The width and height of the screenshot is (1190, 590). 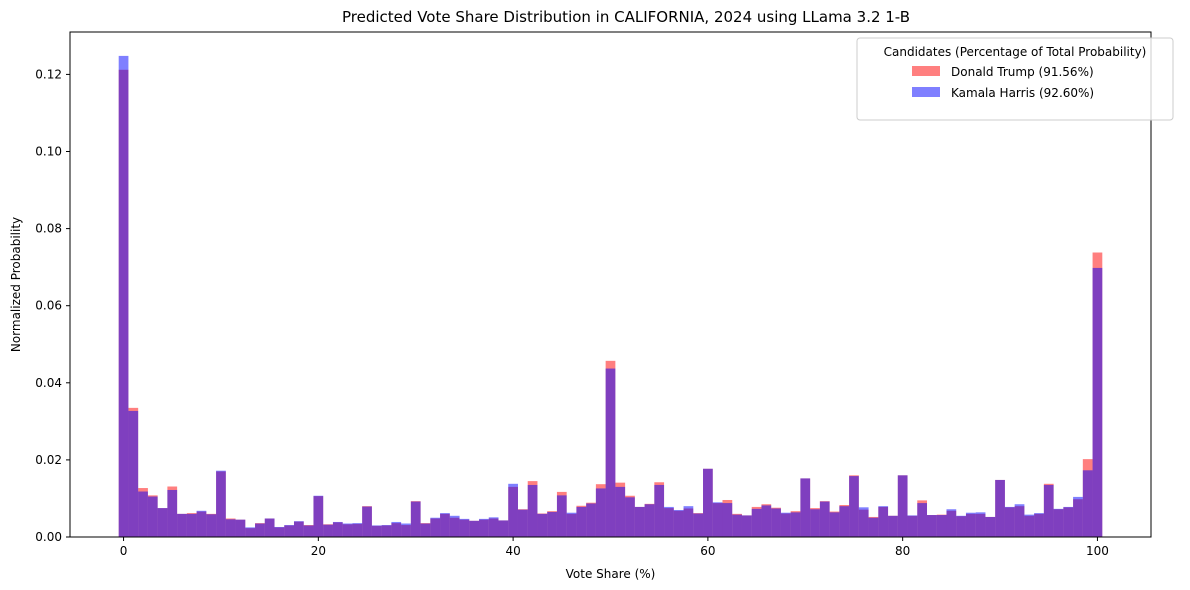 I want to click on x-tick-label-5: 100, so click(x=1097, y=551).